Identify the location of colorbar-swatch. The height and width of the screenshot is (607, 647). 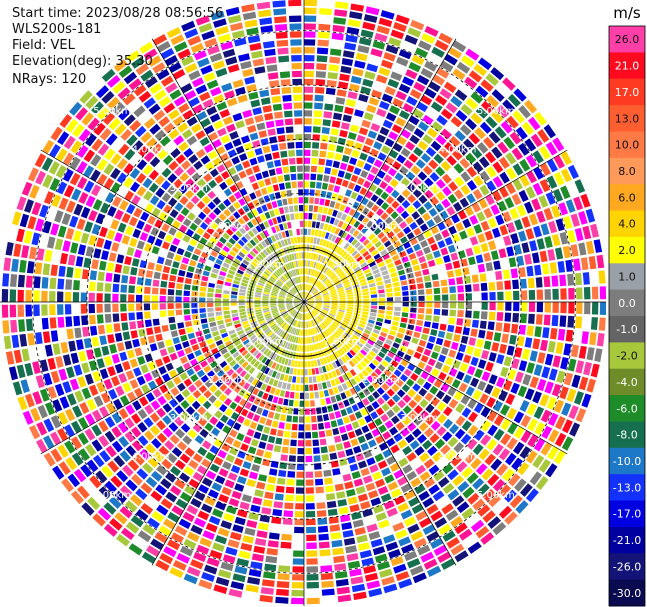
(627, 514).